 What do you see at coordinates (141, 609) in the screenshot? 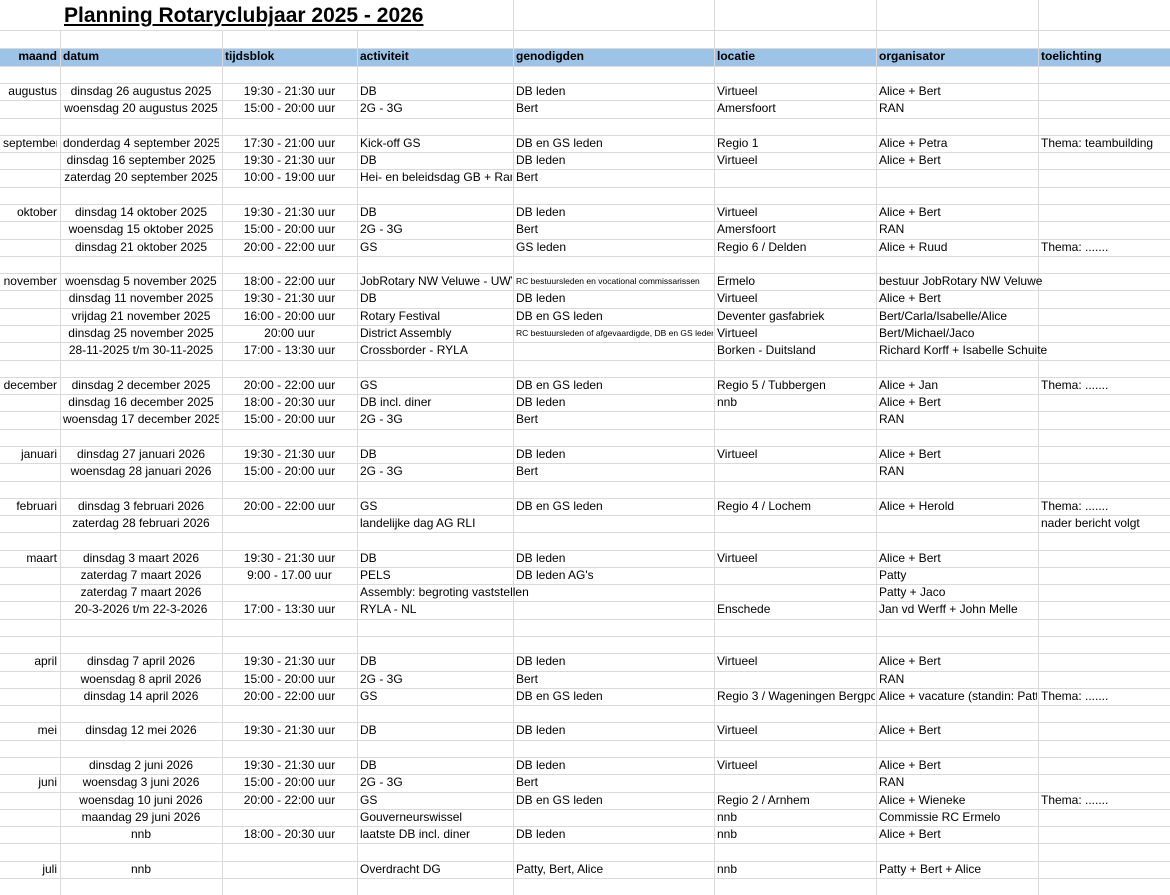
I see `date-cell: 20-3-2026 t/m 22-3-2026` at bounding box center [141, 609].